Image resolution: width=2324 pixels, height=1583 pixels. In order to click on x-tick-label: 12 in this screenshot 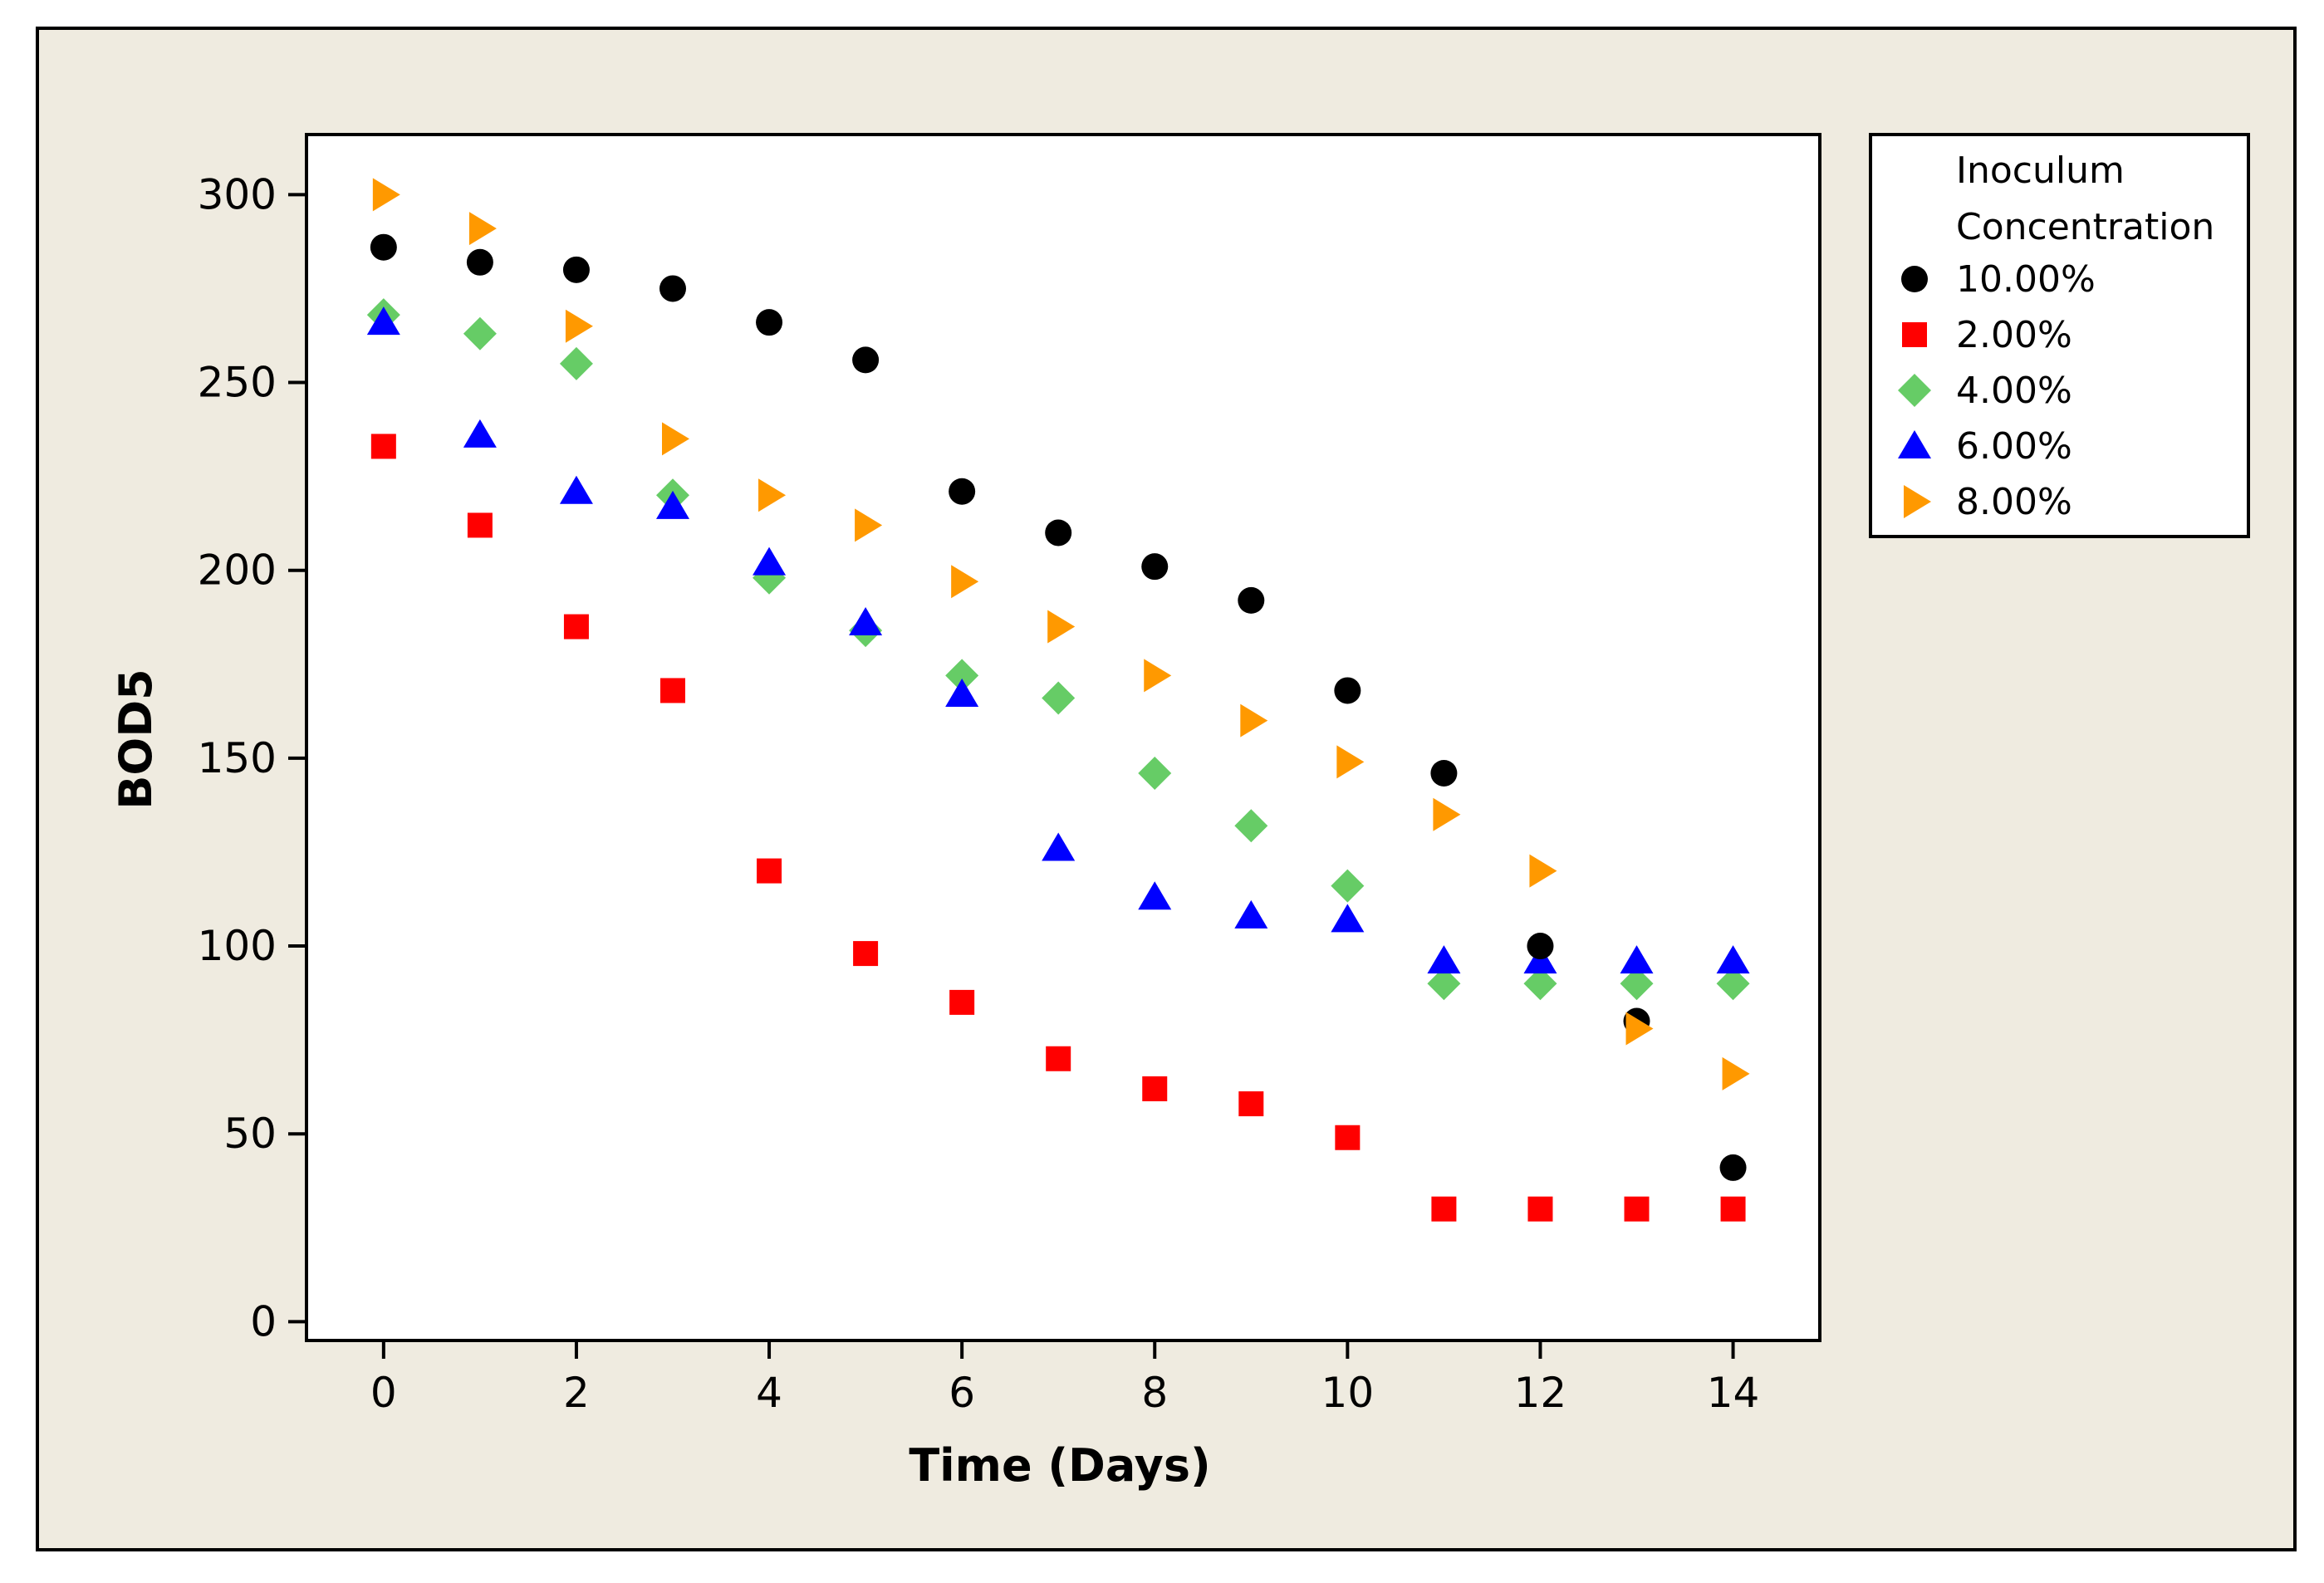, I will do `click(1540, 1393)`.